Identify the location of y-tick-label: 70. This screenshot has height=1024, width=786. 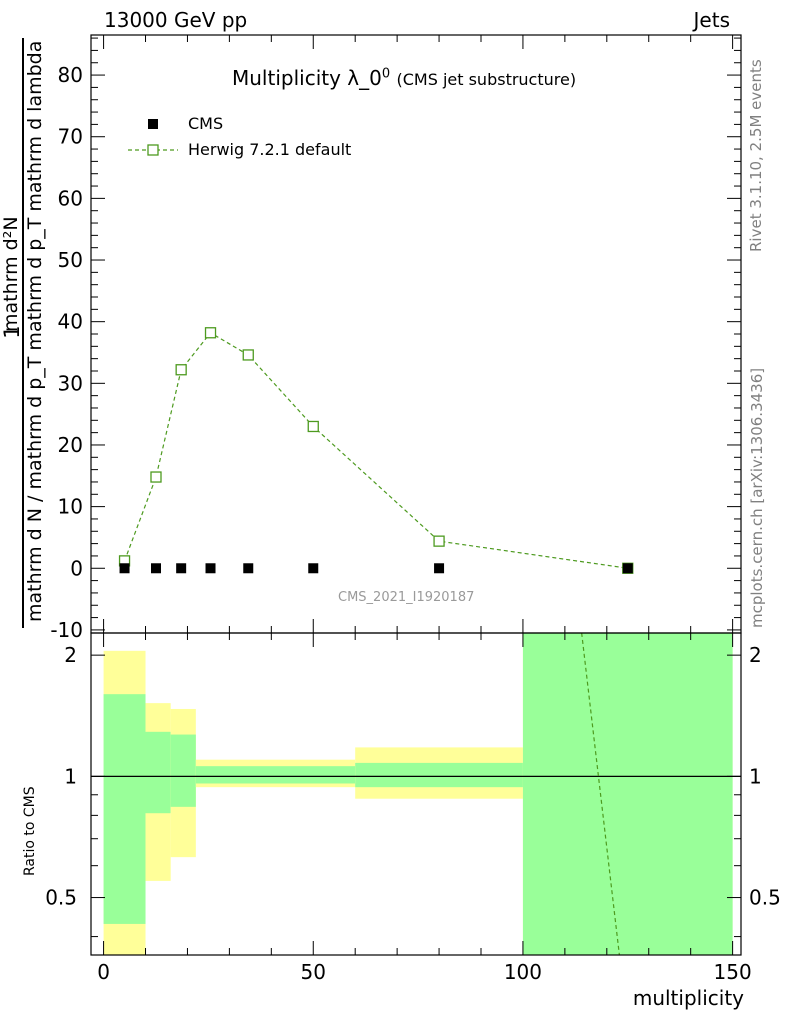
(70, 137).